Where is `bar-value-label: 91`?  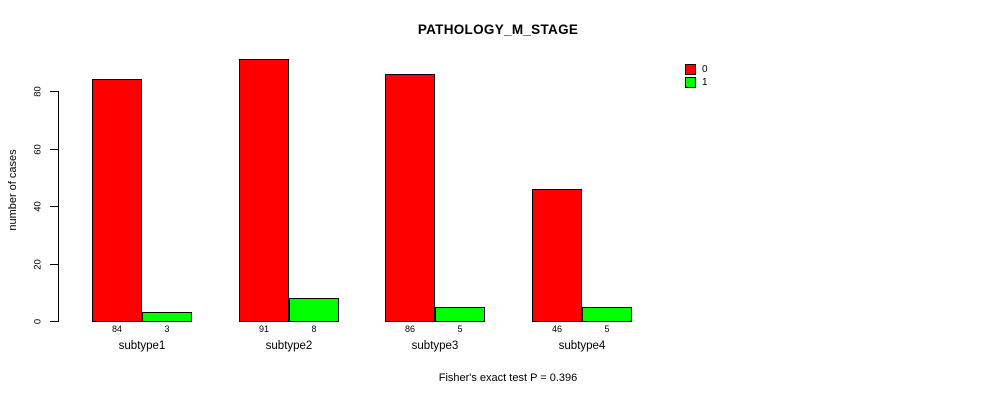 bar-value-label: 91 is located at coordinates (263, 329).